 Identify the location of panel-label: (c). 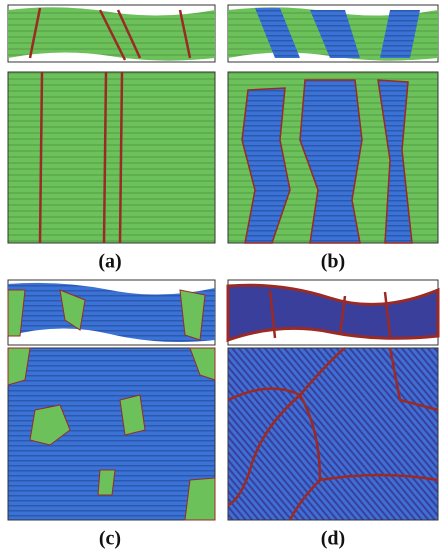
(110, 539).